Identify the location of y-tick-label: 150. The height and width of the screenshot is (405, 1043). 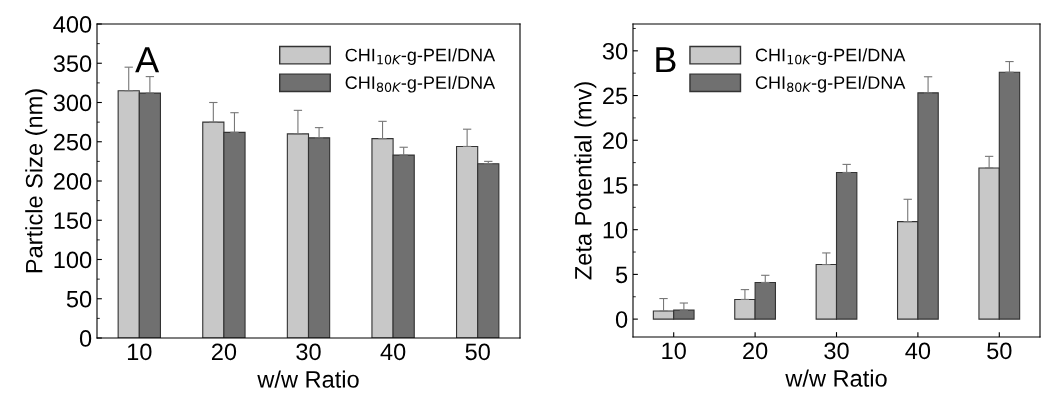
(73, 221).